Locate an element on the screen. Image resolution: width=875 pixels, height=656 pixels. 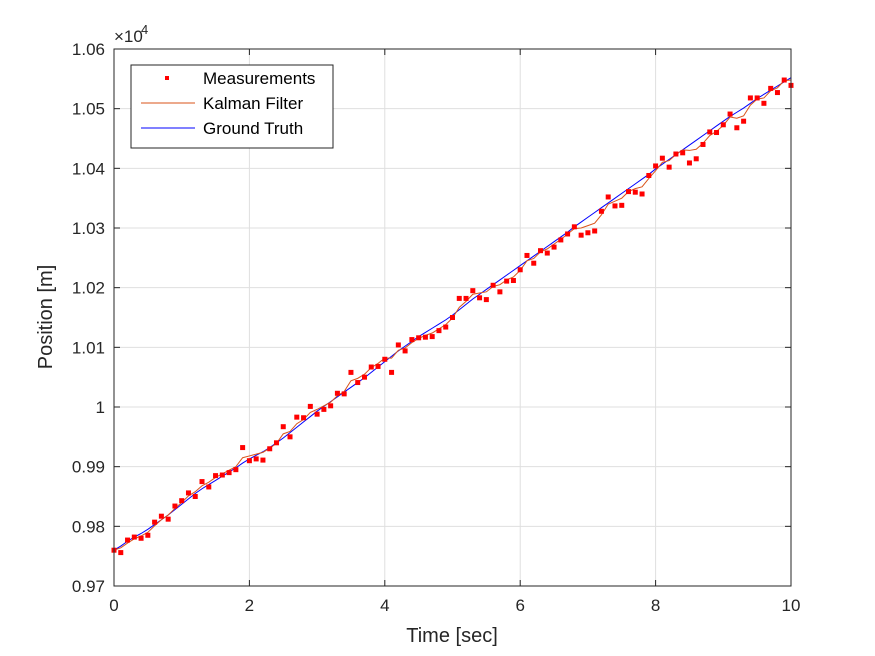
y-tick-label: 1.04 is located at coordinates (88, 168).